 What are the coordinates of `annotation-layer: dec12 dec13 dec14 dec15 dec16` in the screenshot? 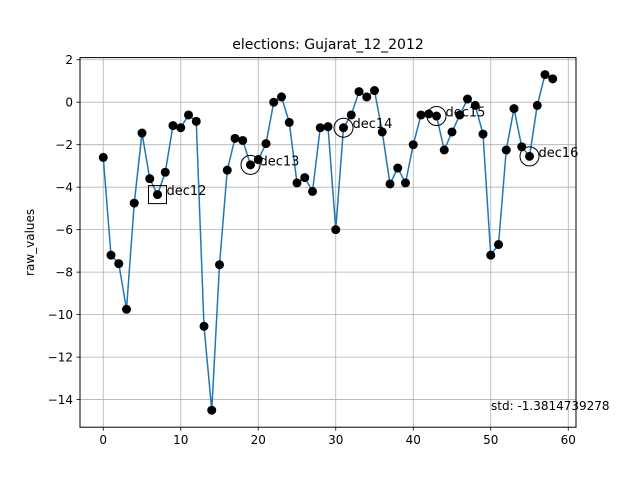 It's located at (363, 155).